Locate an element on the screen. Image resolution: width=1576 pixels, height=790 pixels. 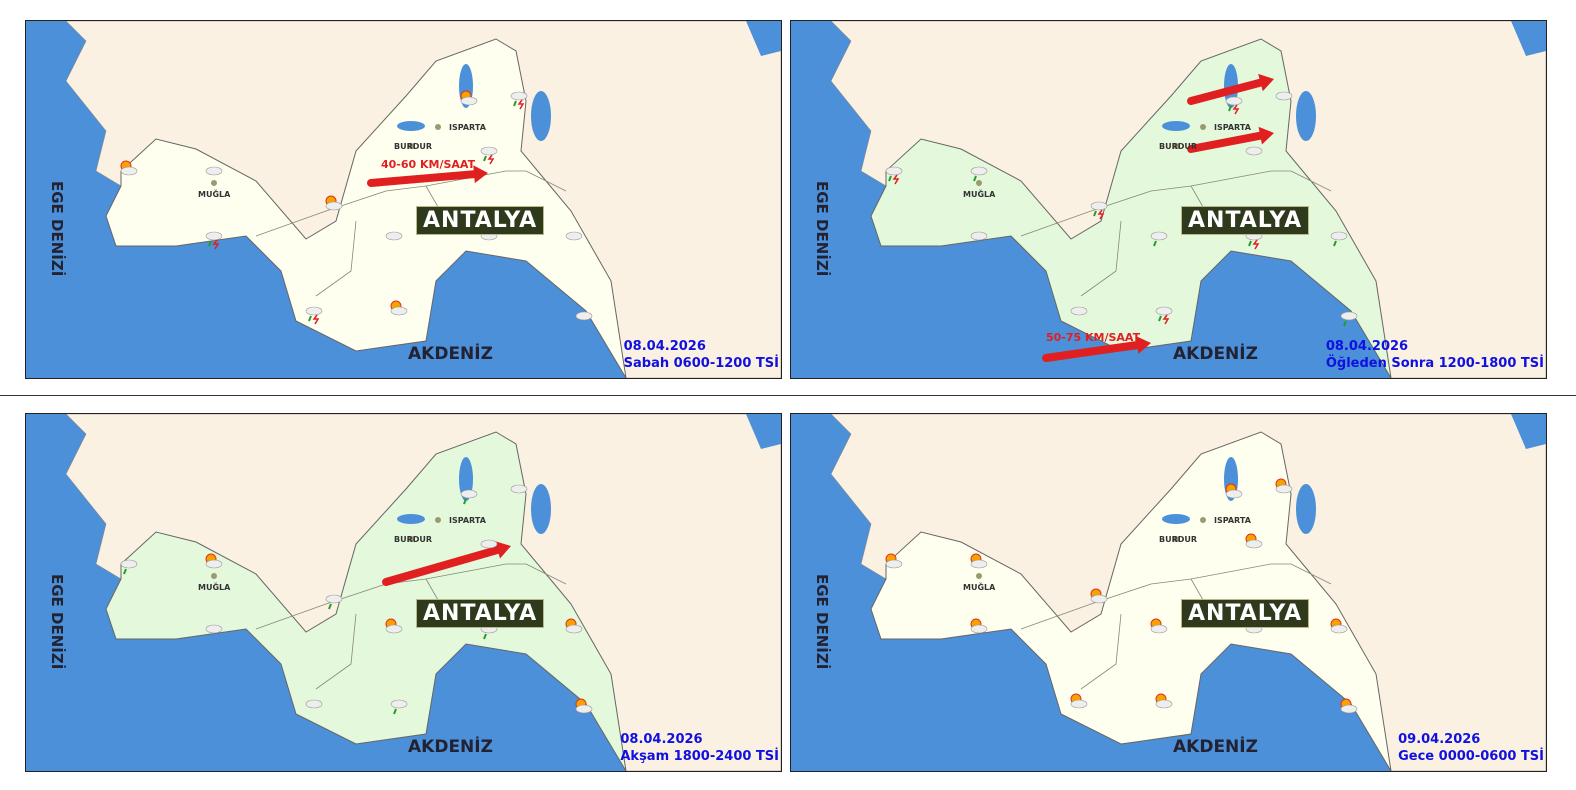
panel-separator is located at coordinates (788, 395).